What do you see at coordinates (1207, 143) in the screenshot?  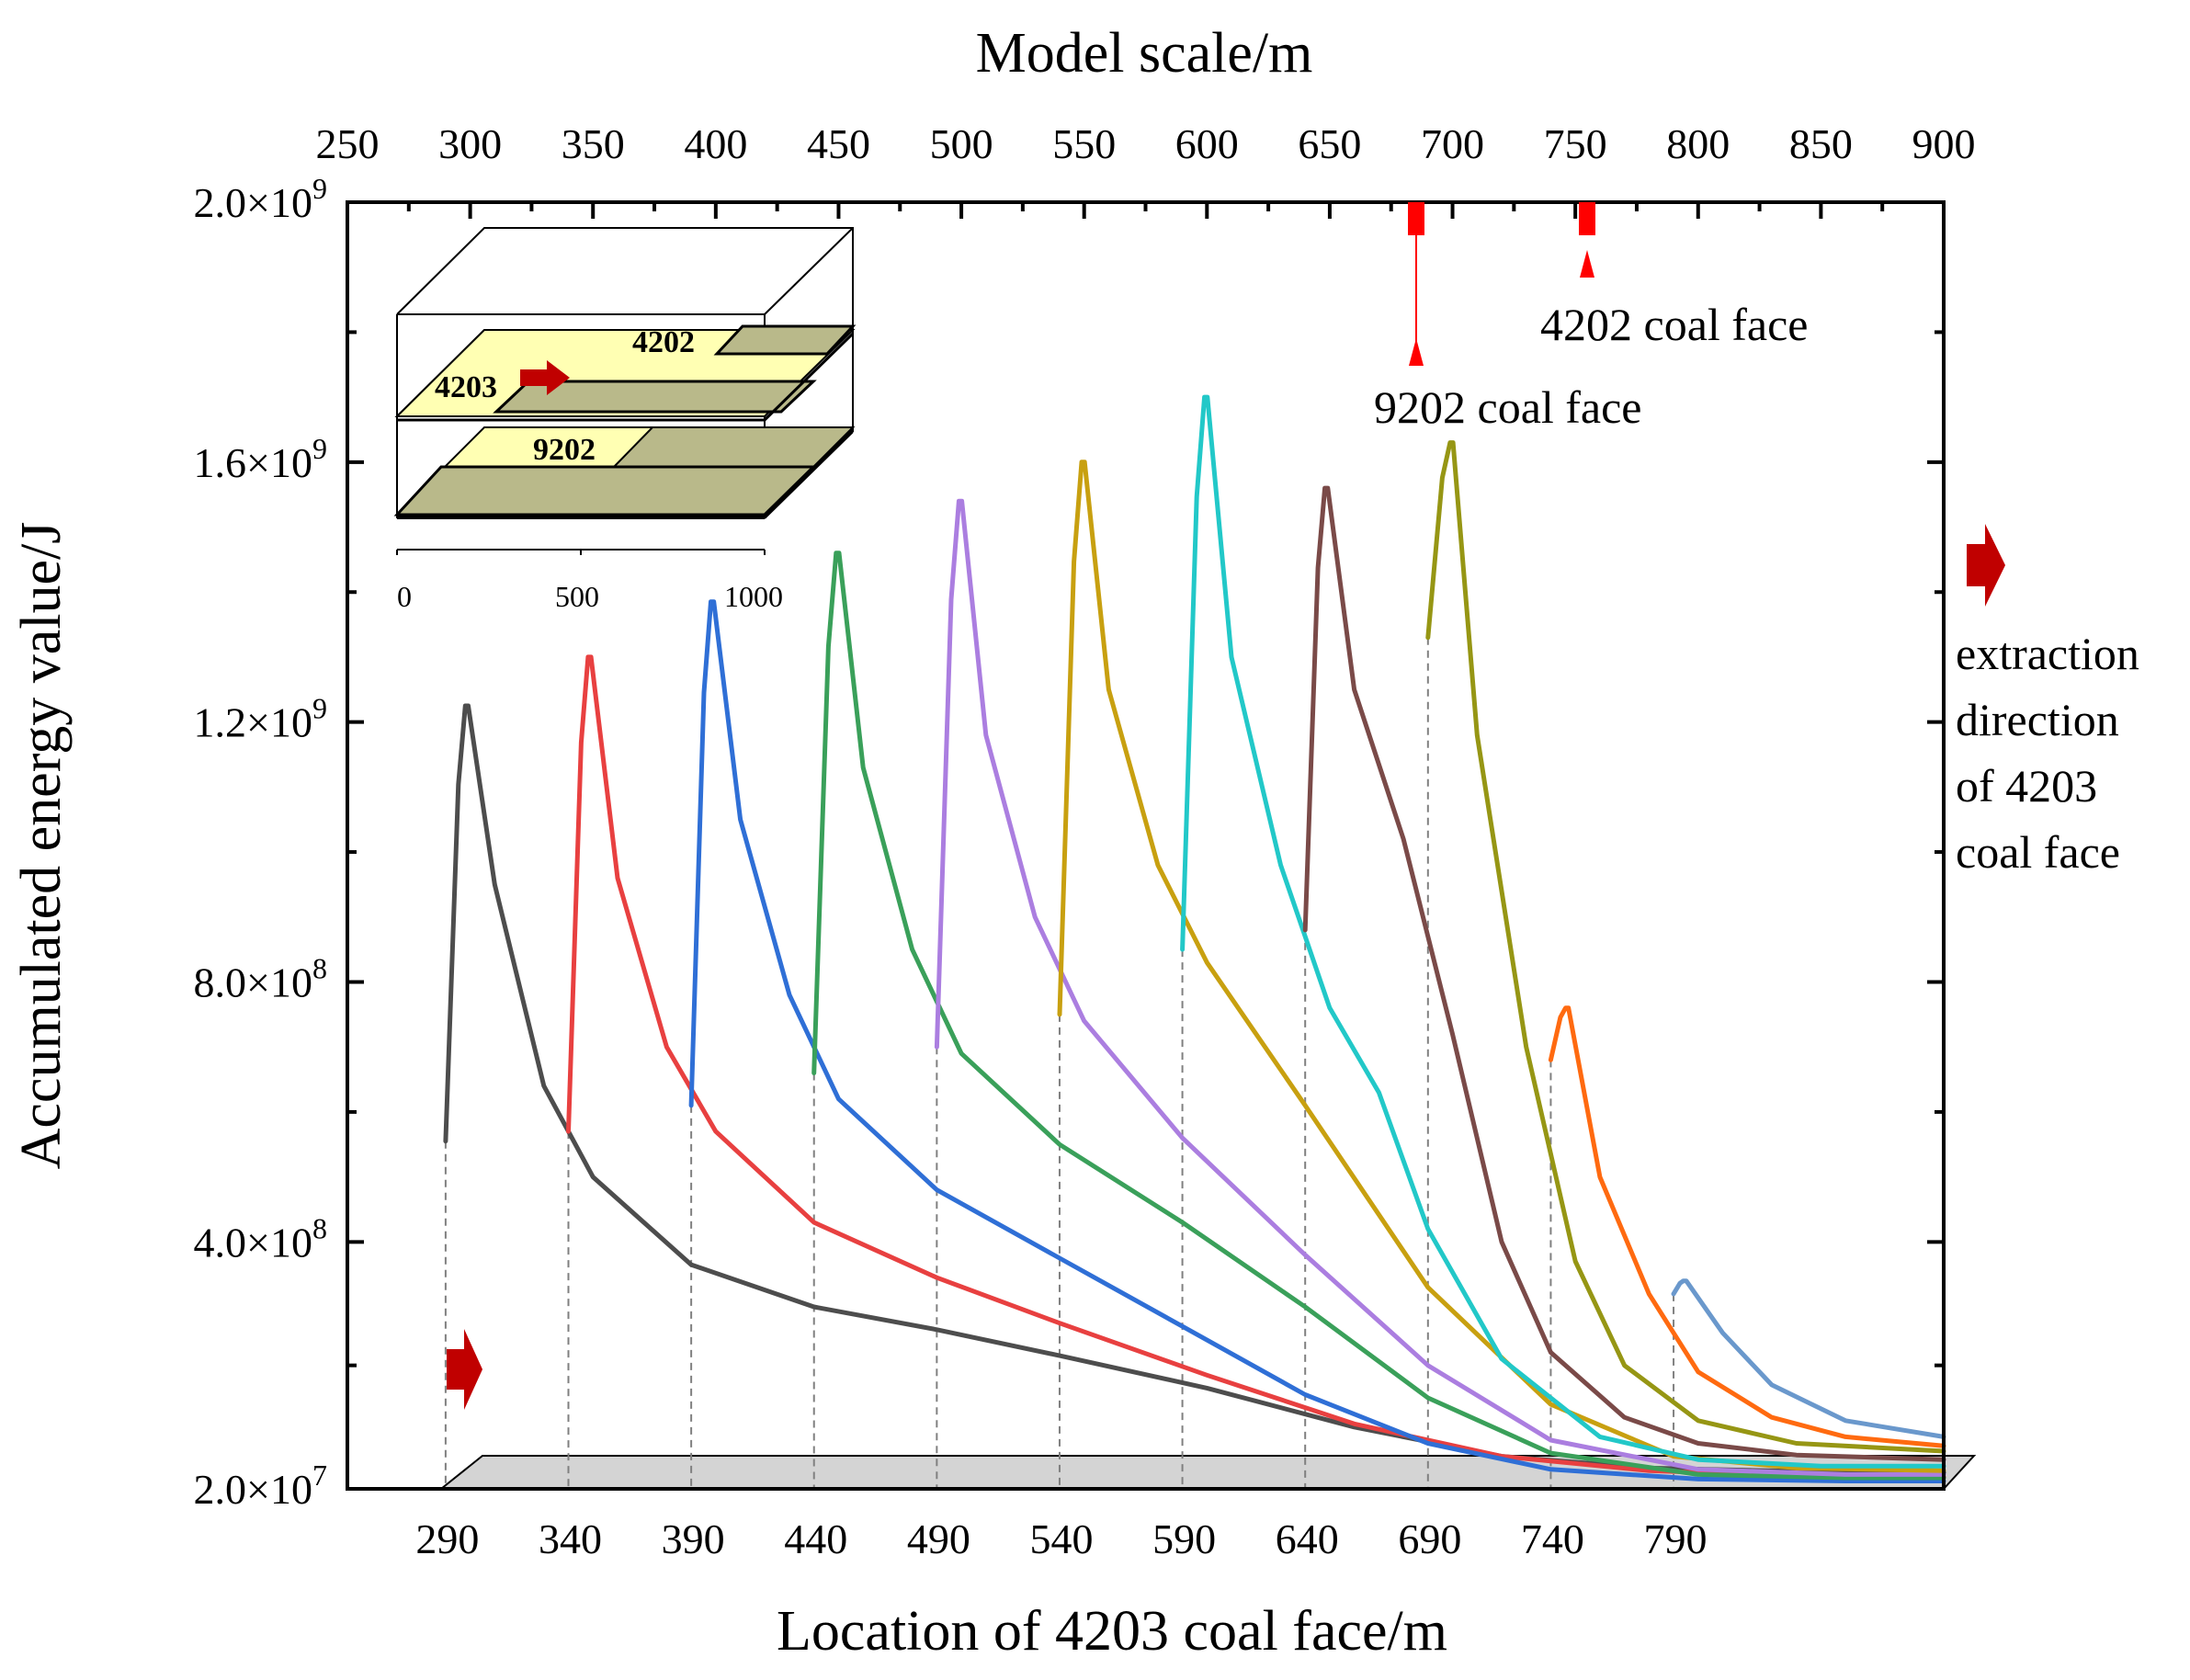 I see `top-tick-label: 600` at bounding box center [1207, 143].